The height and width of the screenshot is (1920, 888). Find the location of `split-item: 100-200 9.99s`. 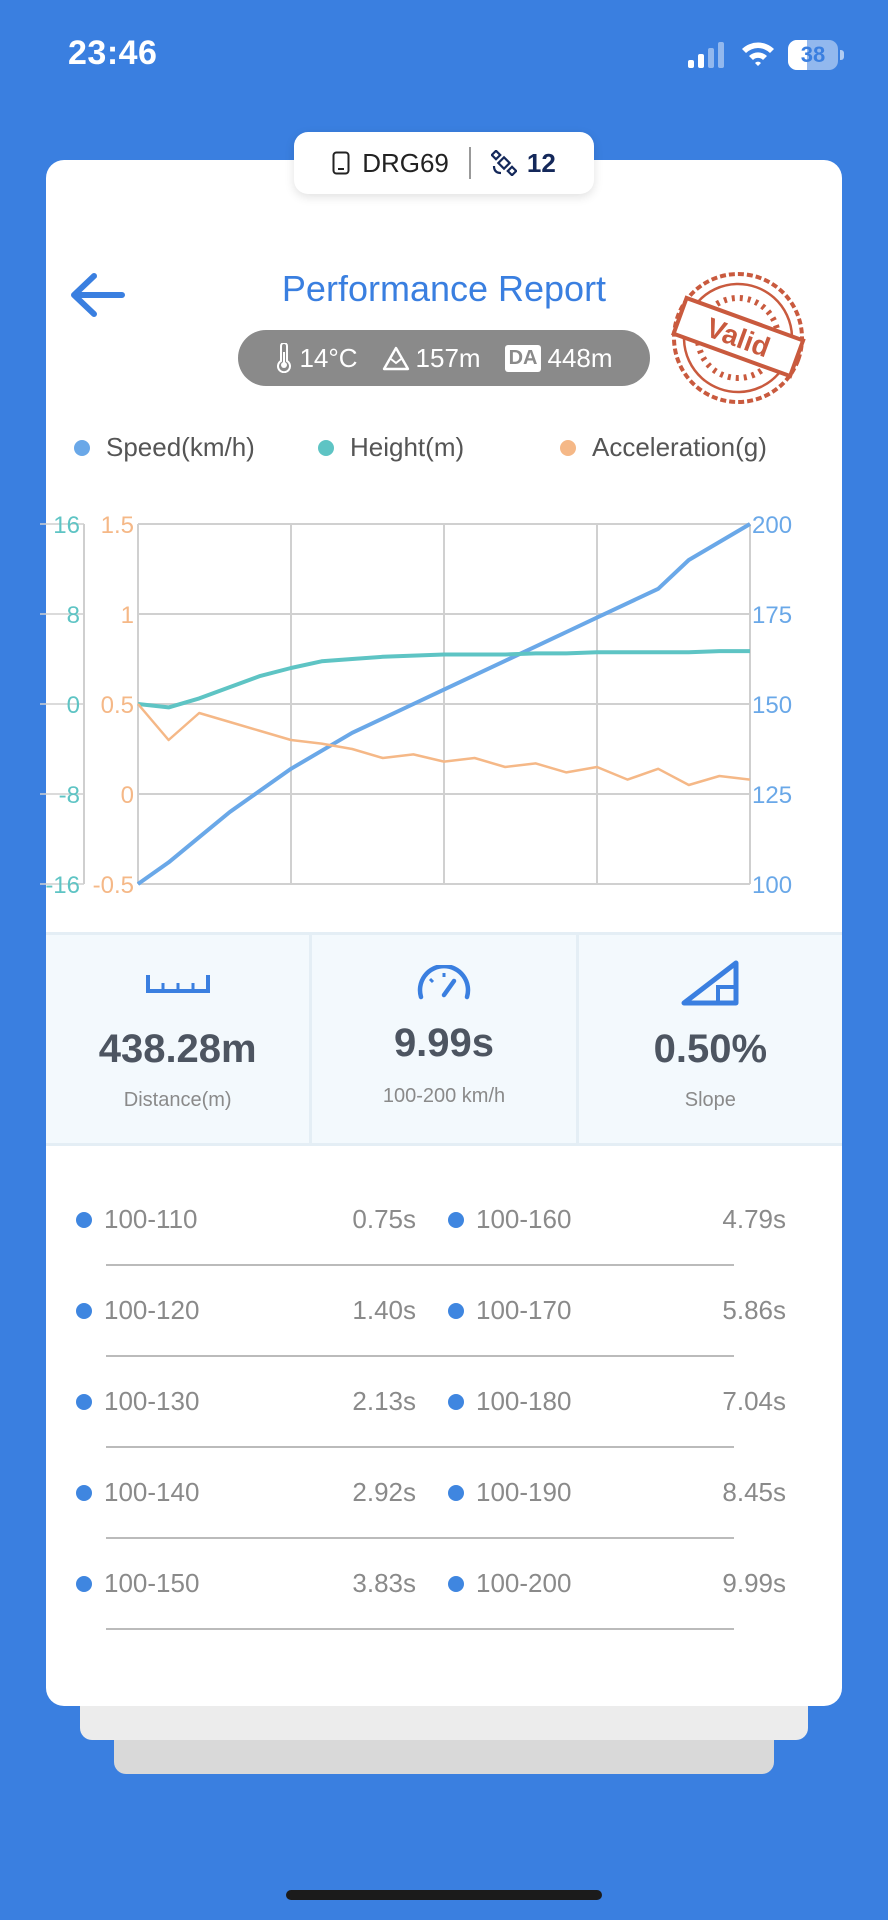

split-item: 100-200 9.99s is located at coordinates (617, 1586).